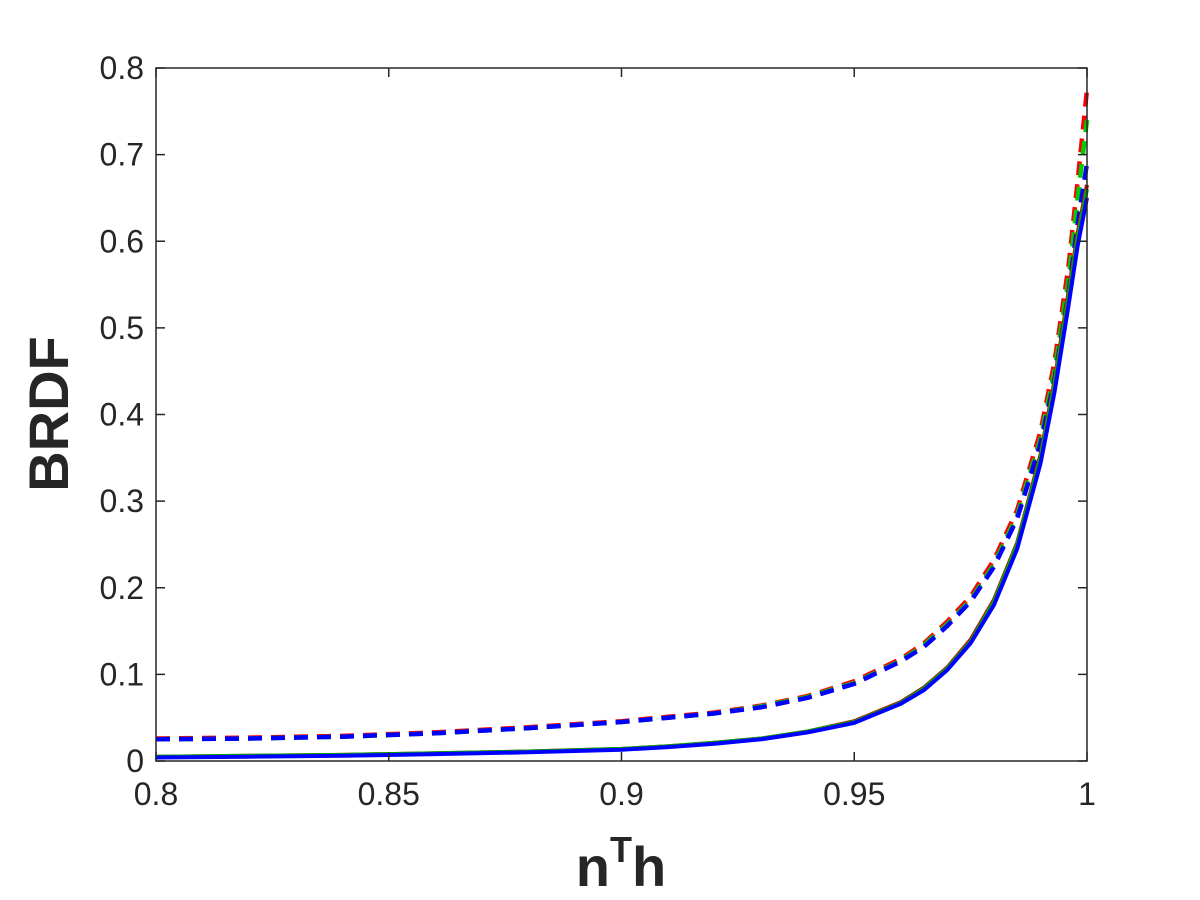 Image resolution: width=1200 pixels, height=900 pixels. Describe the element at coordinates (122, 241) in the screenshot. I see `y-tick-label: 0.6` at that location.